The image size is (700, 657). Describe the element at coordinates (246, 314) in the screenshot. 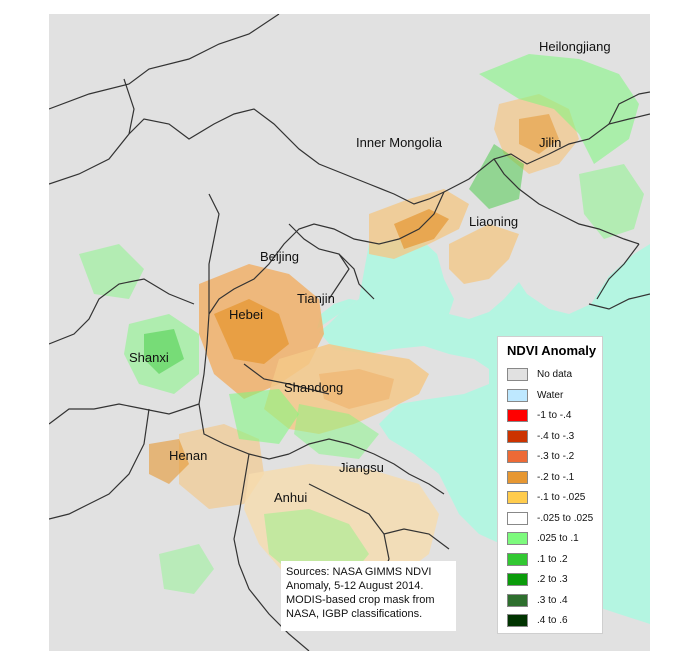

I see `label-hebei: Hebei` at that location.